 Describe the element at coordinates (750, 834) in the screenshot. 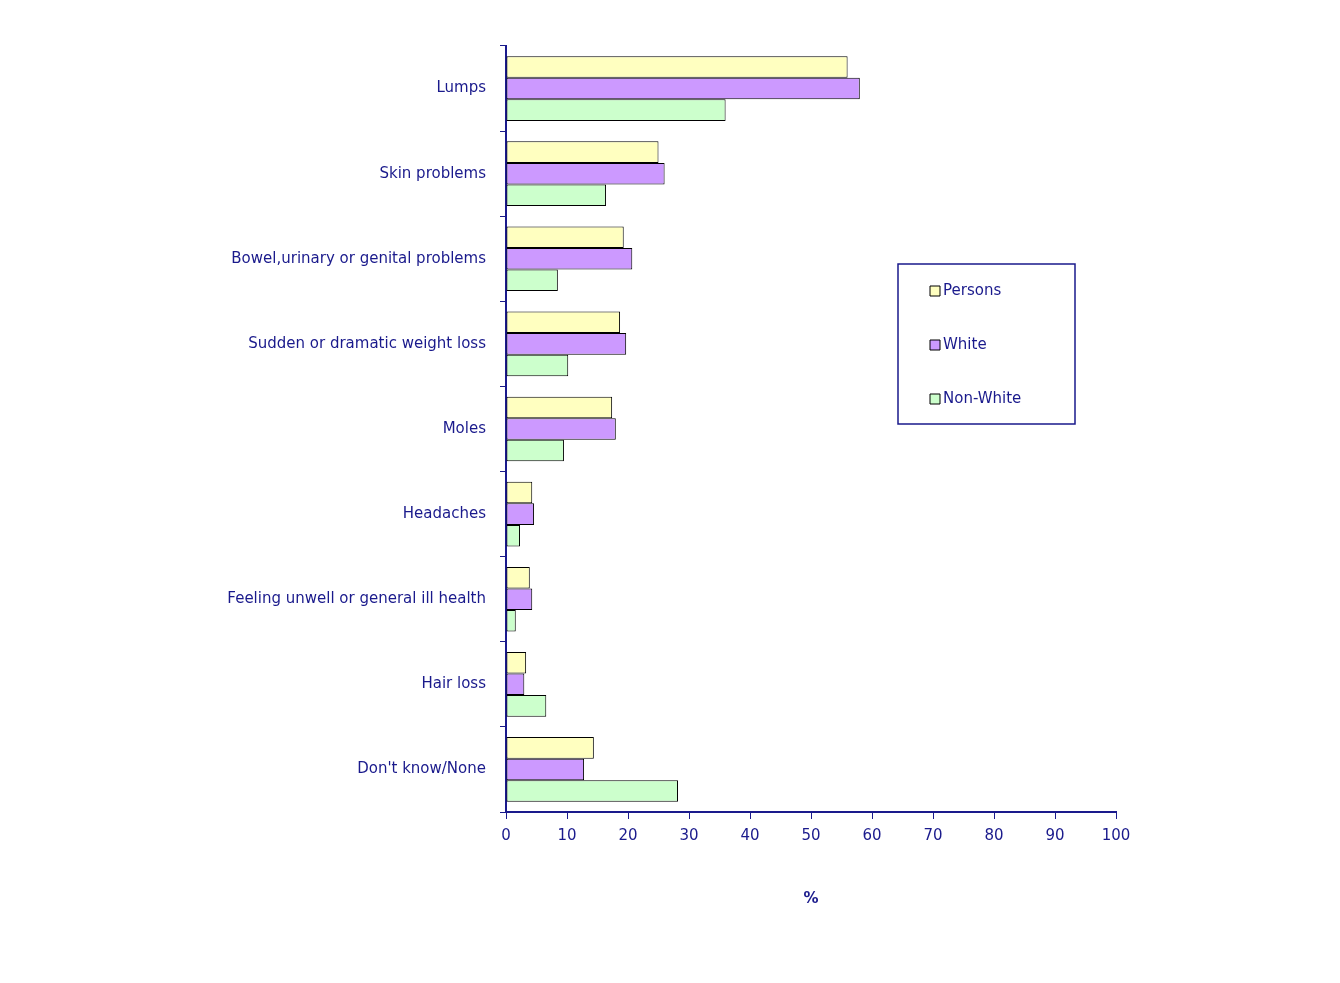

I see `x-tick-label: 40` at that location.